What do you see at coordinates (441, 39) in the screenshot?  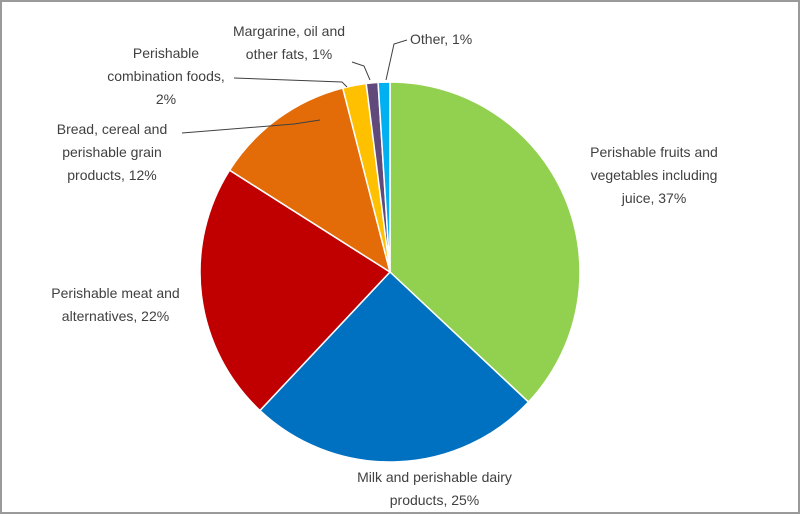 I see `slice-label: Other, 1%` at bounding box center [441, 39].